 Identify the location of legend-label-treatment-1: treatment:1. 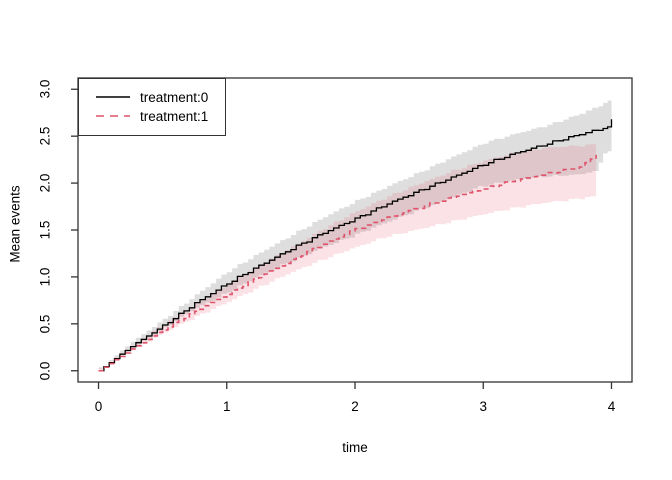
(174, 116).